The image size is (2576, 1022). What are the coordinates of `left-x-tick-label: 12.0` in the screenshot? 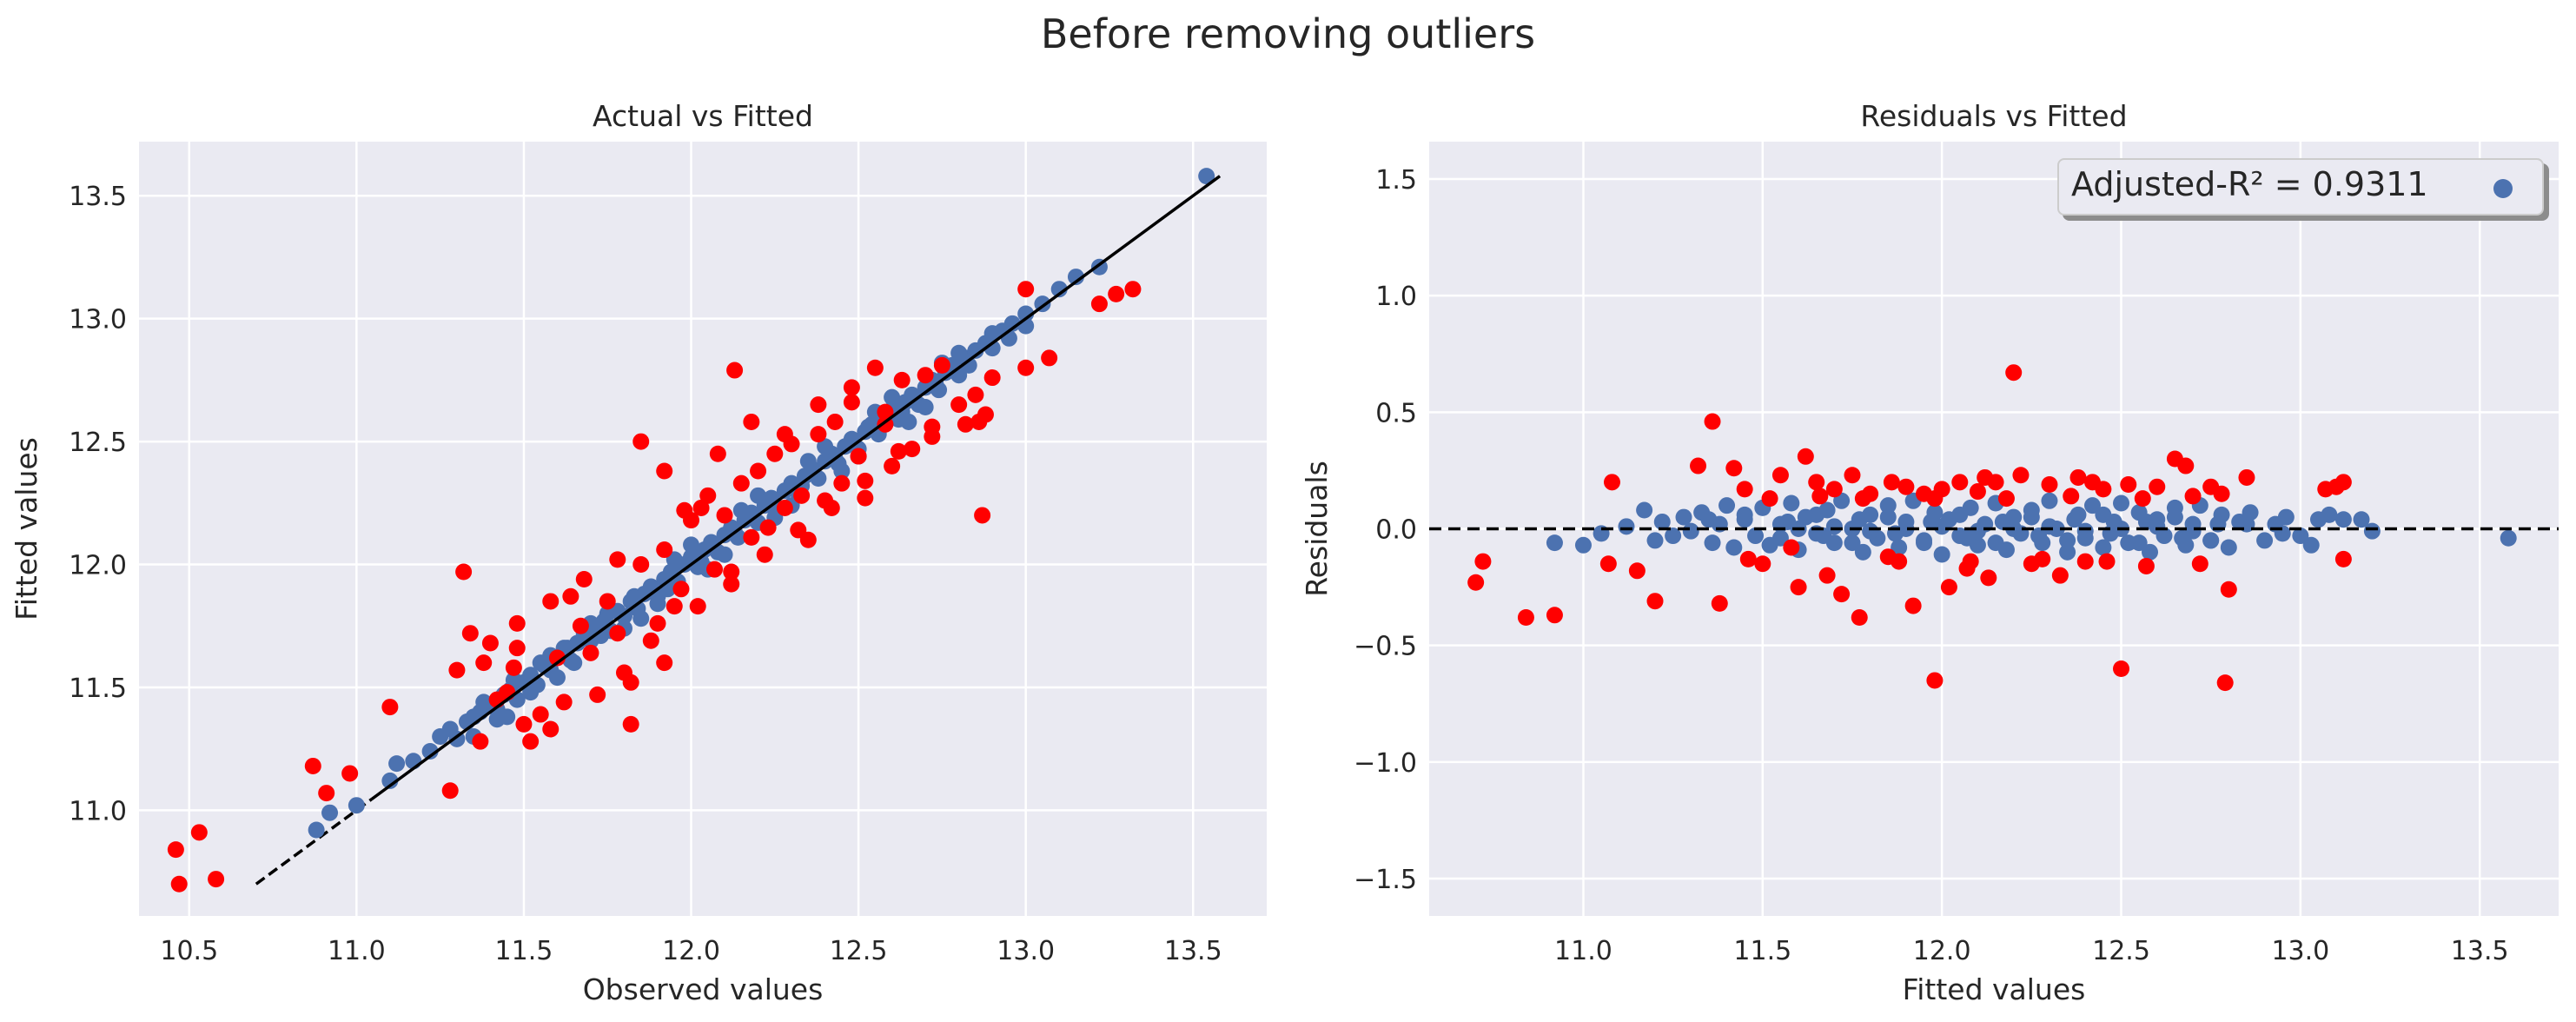 It's located at (691, 951).